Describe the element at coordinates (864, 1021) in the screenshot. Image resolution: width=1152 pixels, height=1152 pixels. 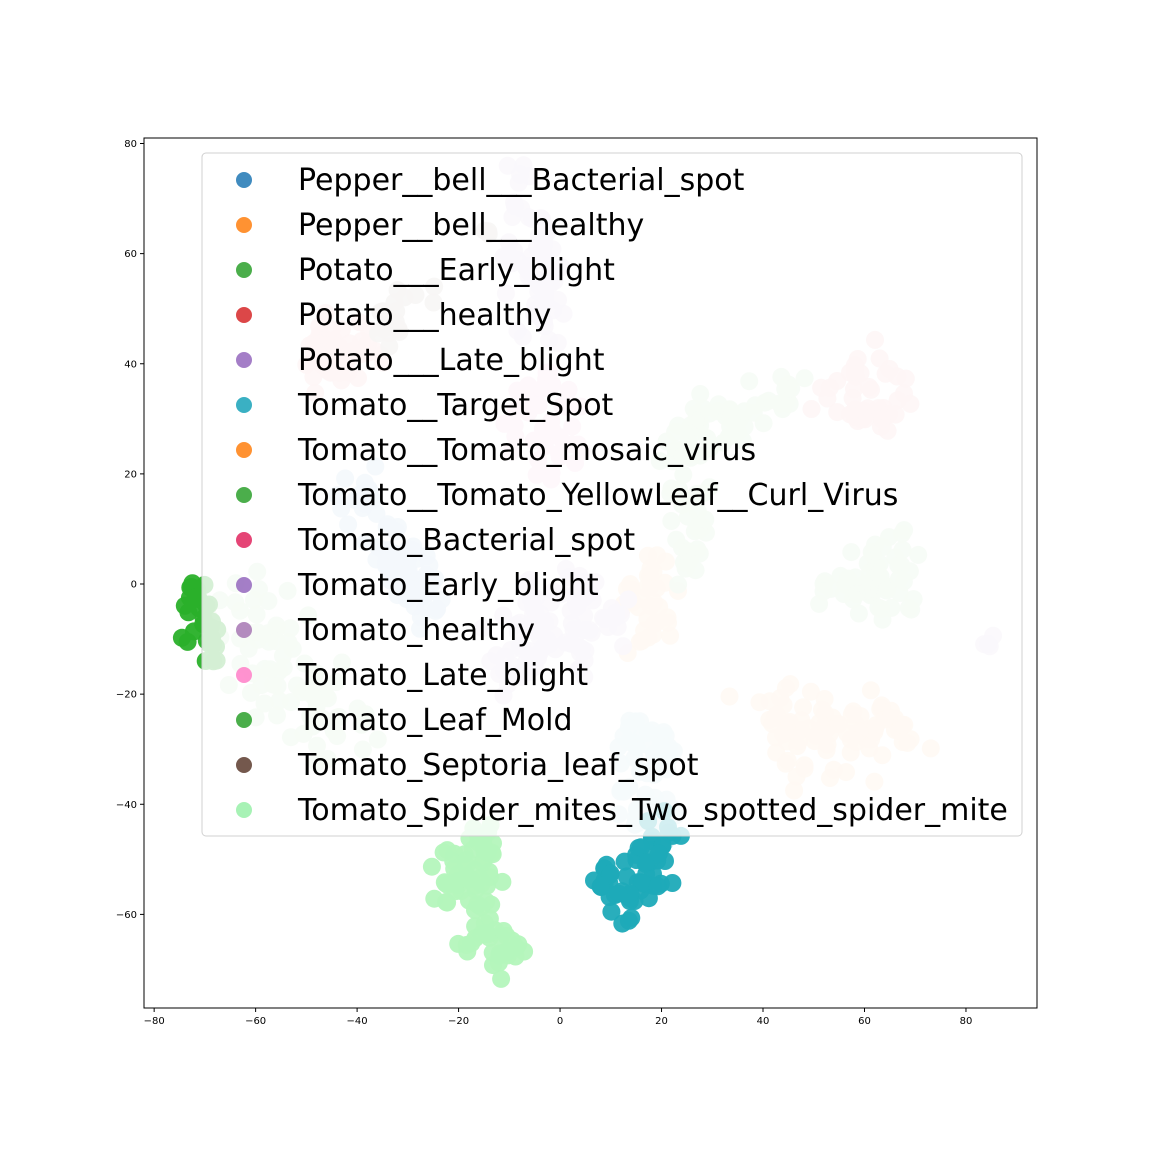
I see `x-tick-label: 60` at that location.